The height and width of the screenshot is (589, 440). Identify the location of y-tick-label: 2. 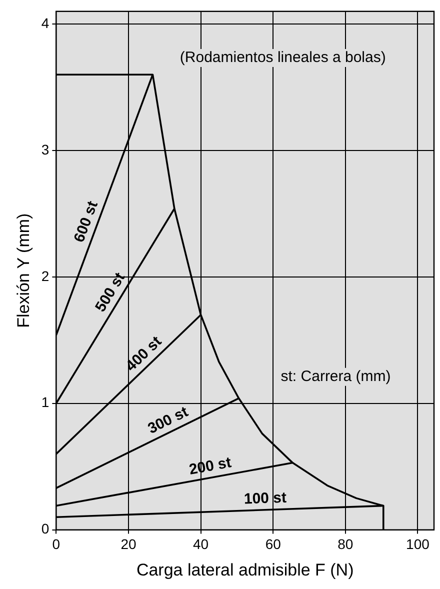
(45, 276).